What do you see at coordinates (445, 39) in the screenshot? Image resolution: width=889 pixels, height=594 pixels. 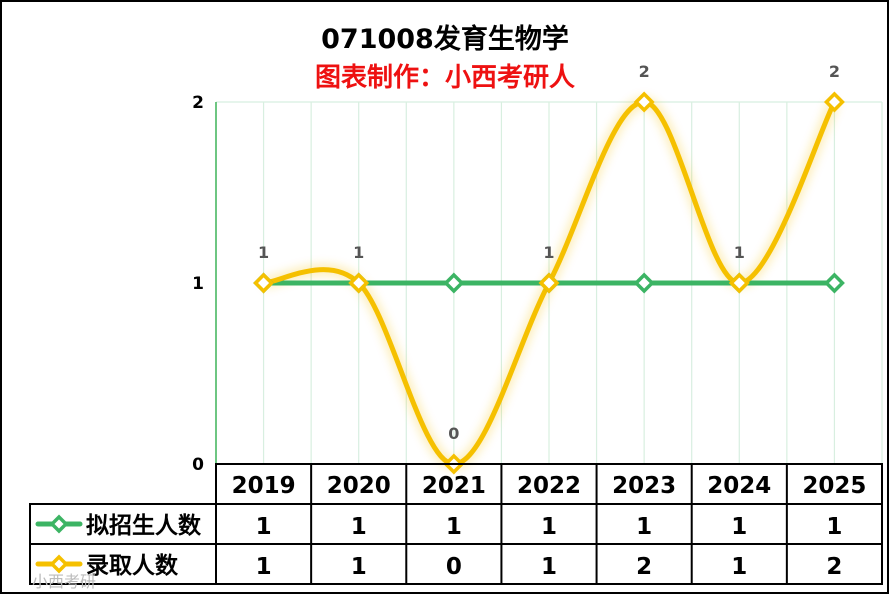 I see `chart-title: 071008发育生物学` at bounding box center [445, 39].